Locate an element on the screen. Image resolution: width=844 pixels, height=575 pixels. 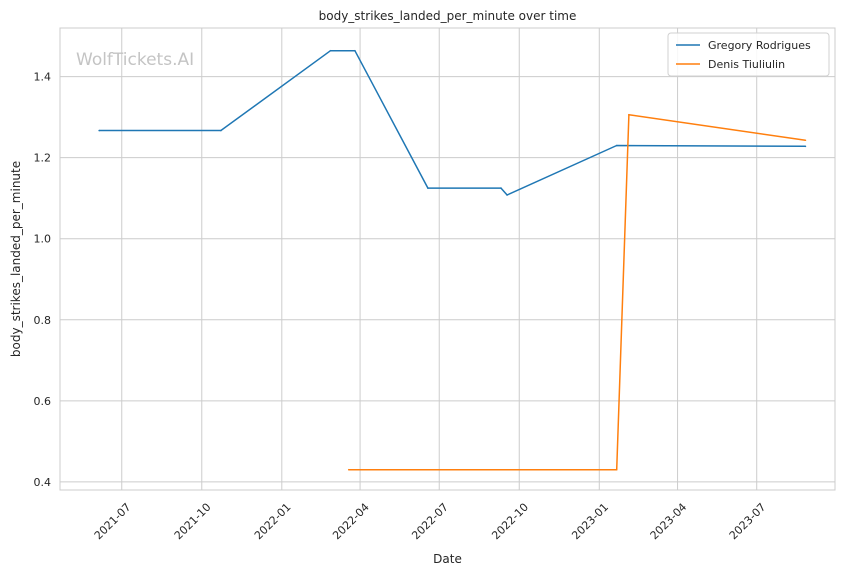
x-tick-label: 2023-04 is located at coordinates (669, 522).